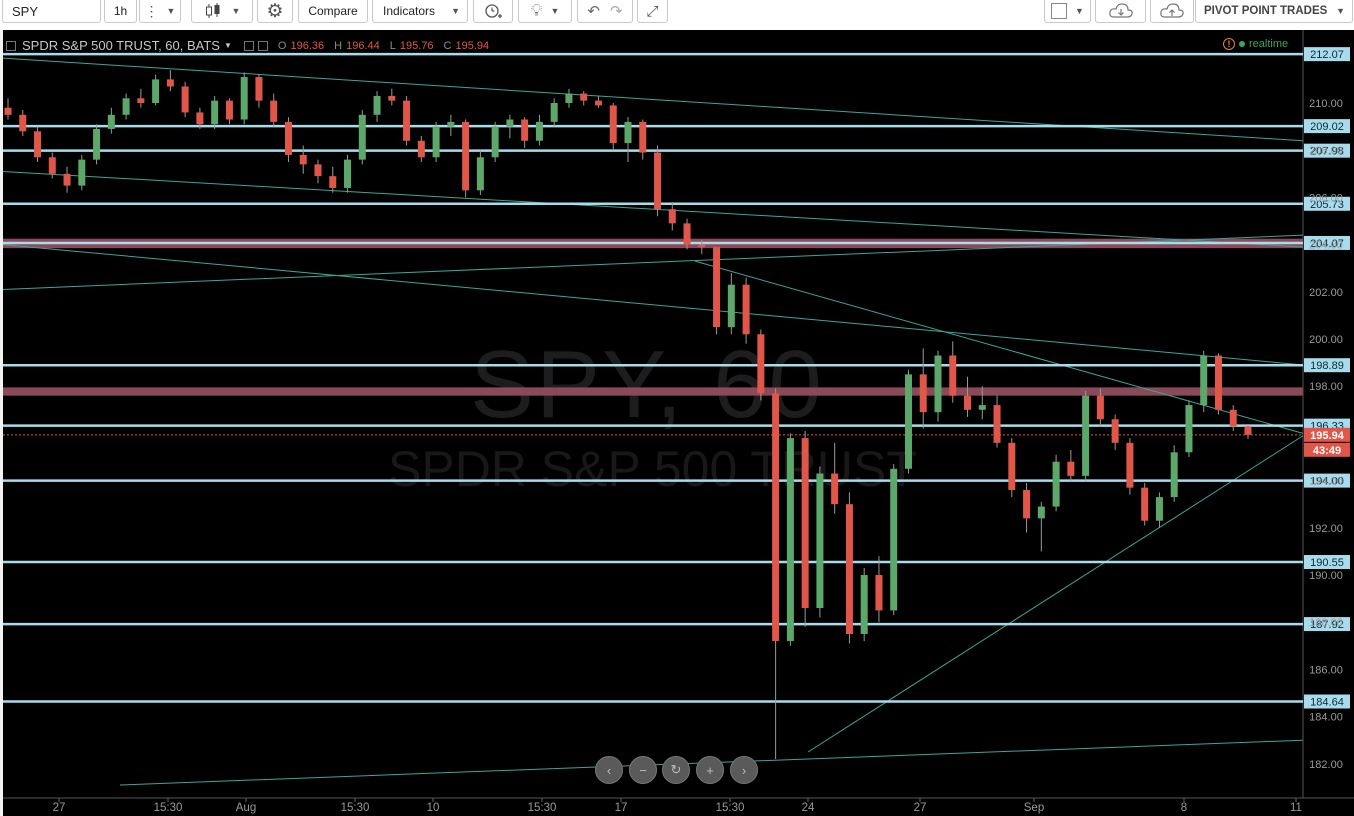  I want to click on fullscreen-icon: ⤢, so click(652, 11).